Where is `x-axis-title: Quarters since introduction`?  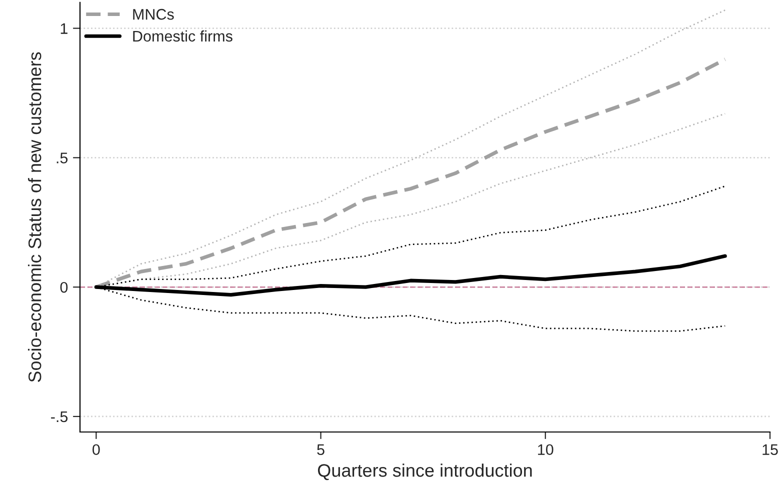 x-axis-title: Quarters since introduction is located at coordinates (425, 472).